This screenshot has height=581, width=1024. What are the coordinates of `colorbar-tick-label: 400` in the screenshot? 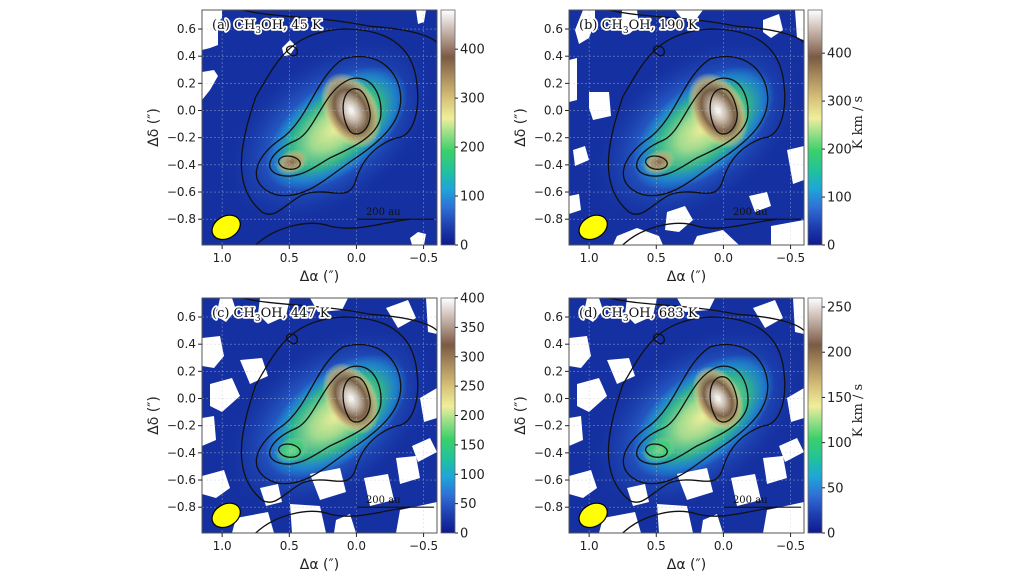 It's located at (472, 299).